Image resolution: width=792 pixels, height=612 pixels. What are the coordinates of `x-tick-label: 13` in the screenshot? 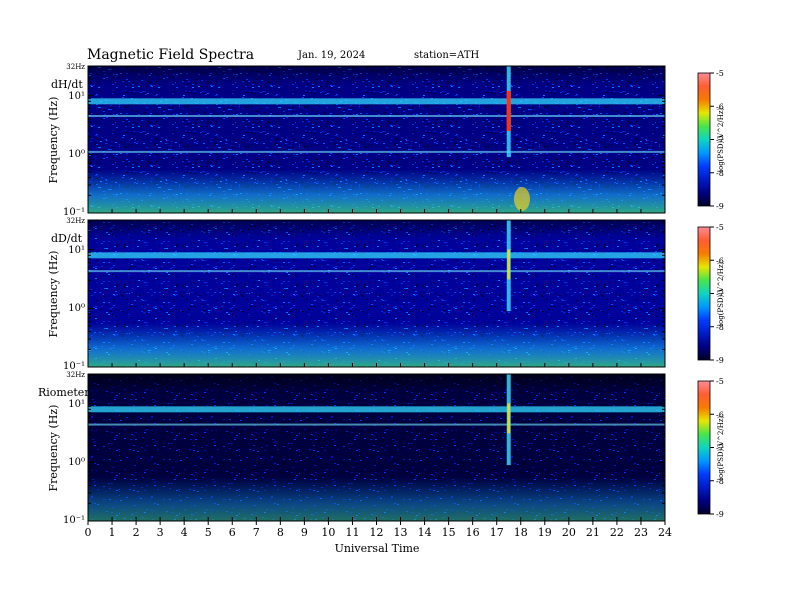 It's located at (401, 532).